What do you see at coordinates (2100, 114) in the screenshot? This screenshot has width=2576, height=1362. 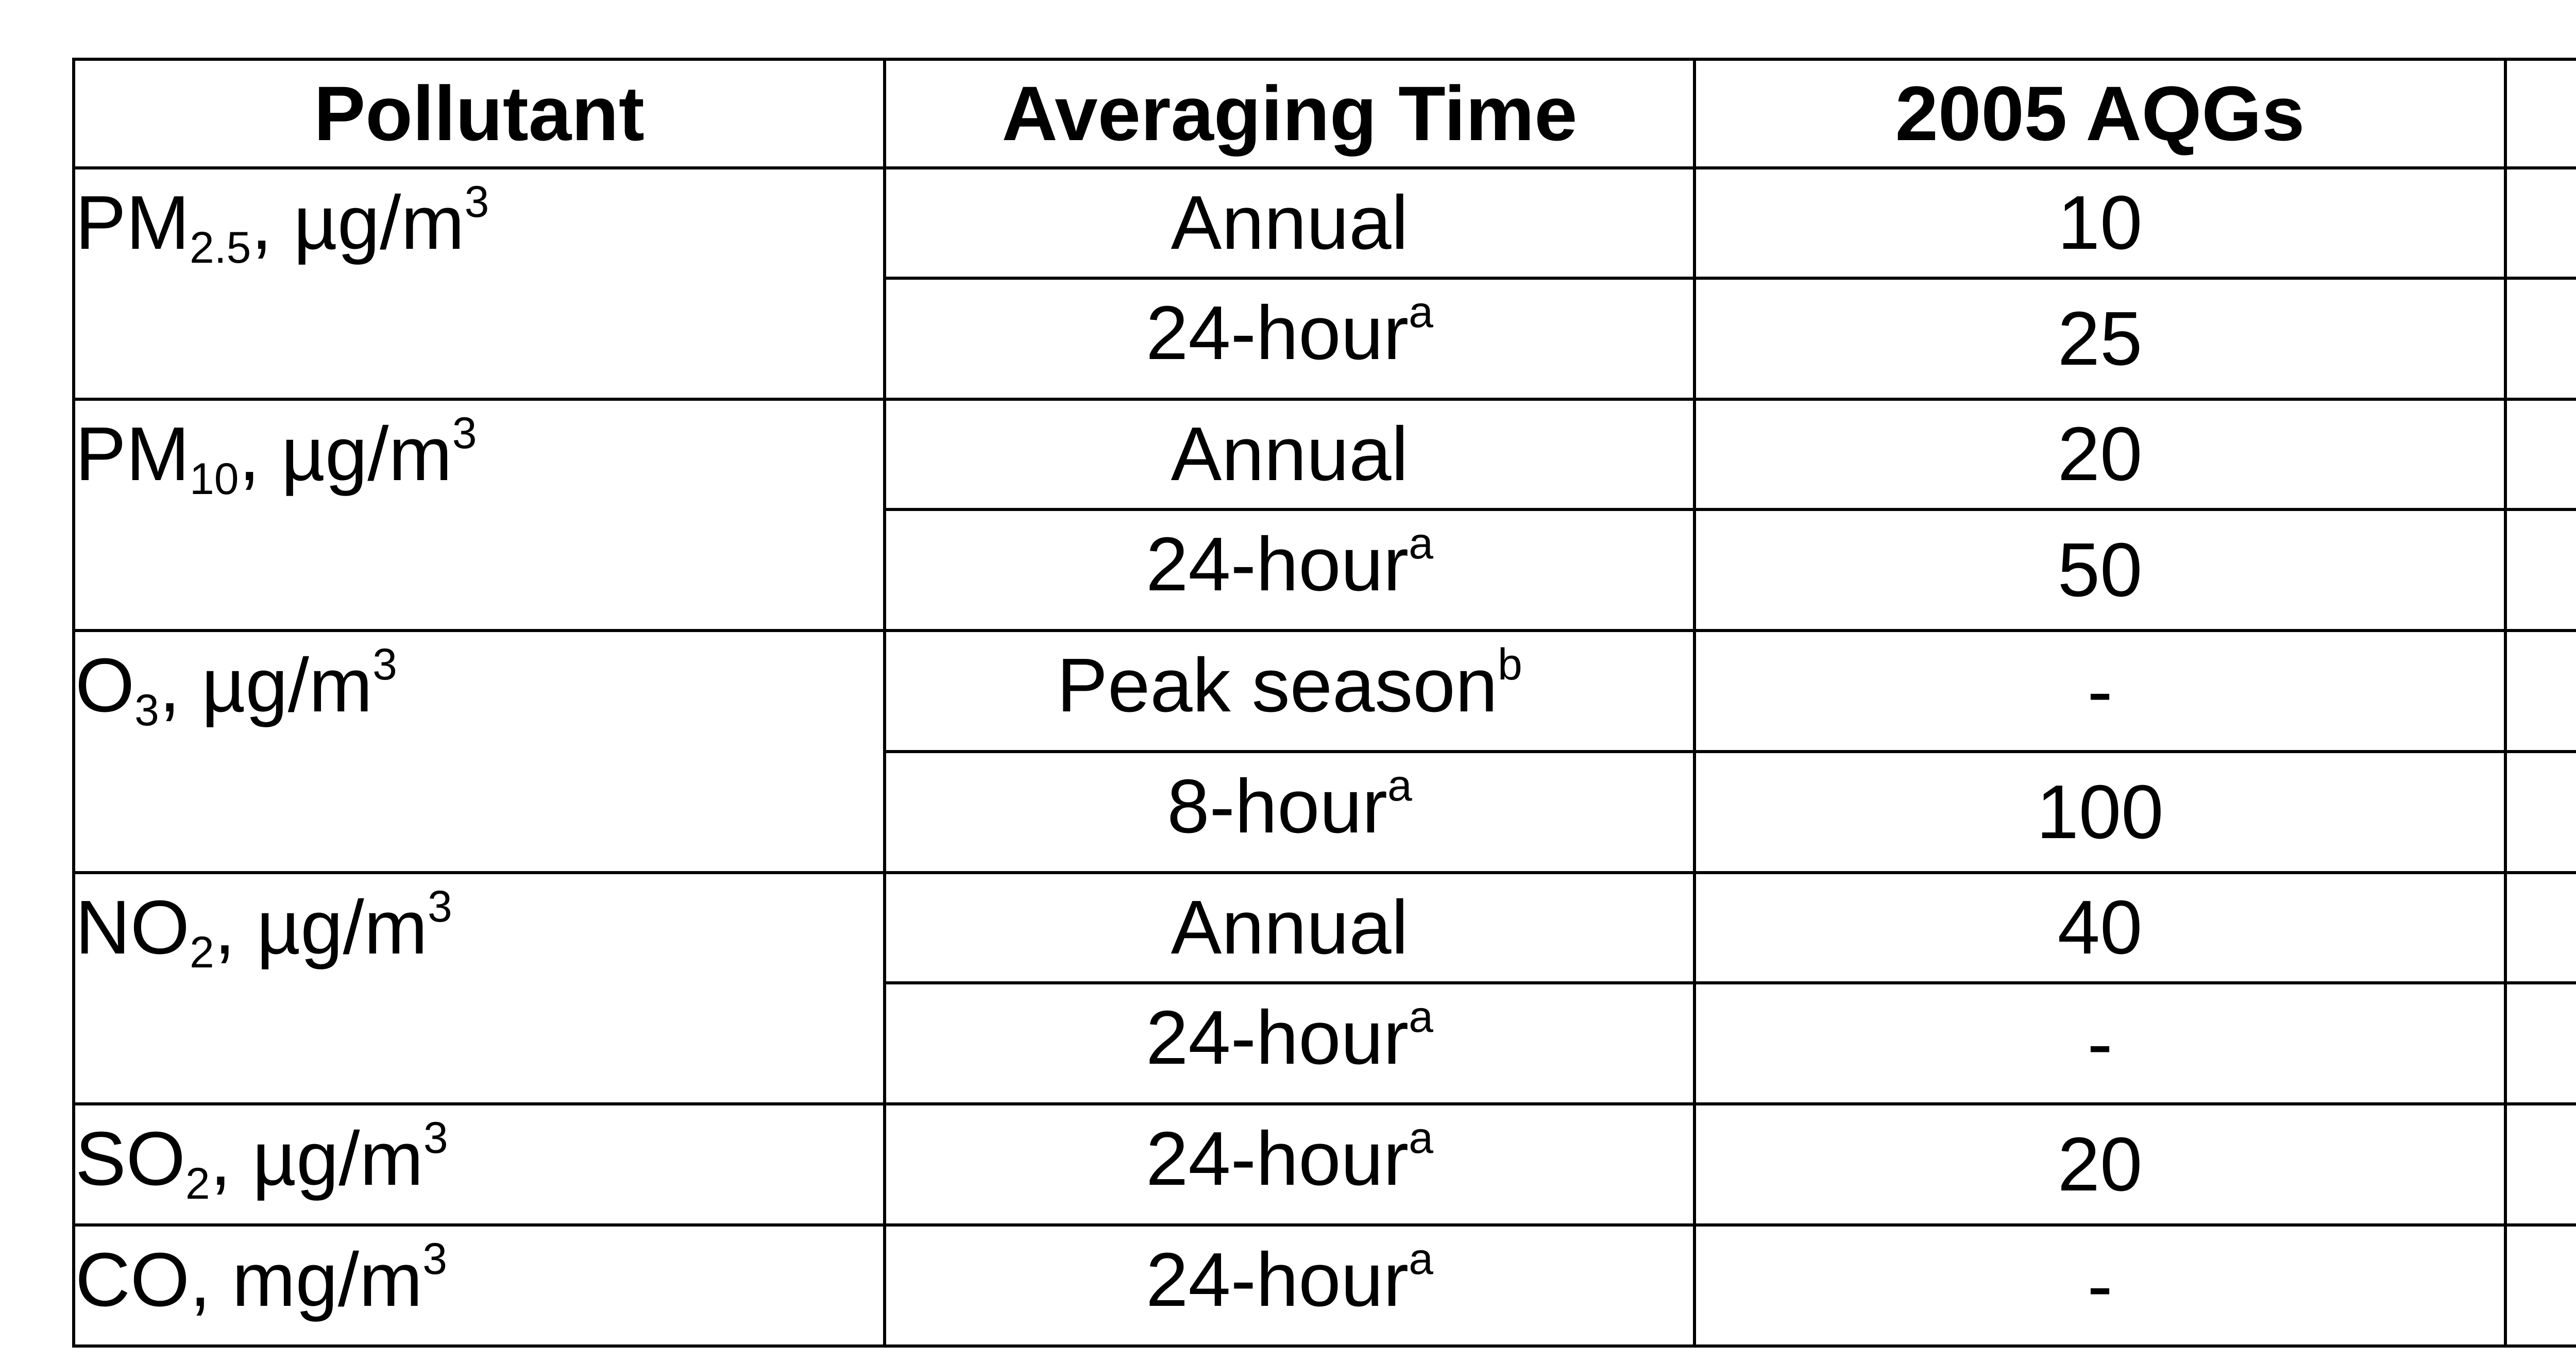 I see `col-header-2005-aqgs: 2005 AQGs` at bounding box center [2100, 114].